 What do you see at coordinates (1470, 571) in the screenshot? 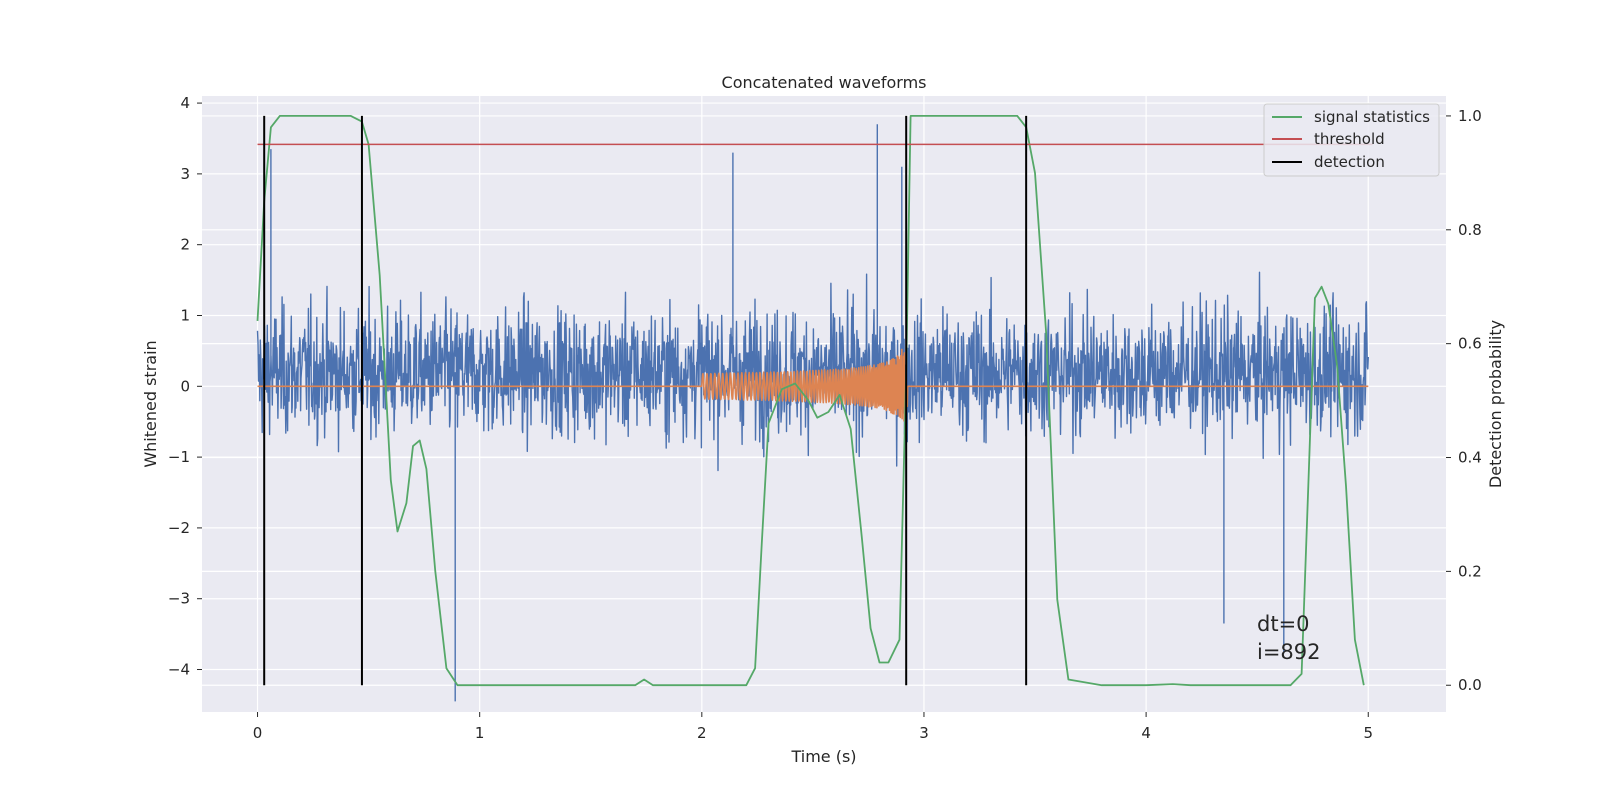
I see `y2-tick-label: 0.2` at bounding box center [1470, 571].